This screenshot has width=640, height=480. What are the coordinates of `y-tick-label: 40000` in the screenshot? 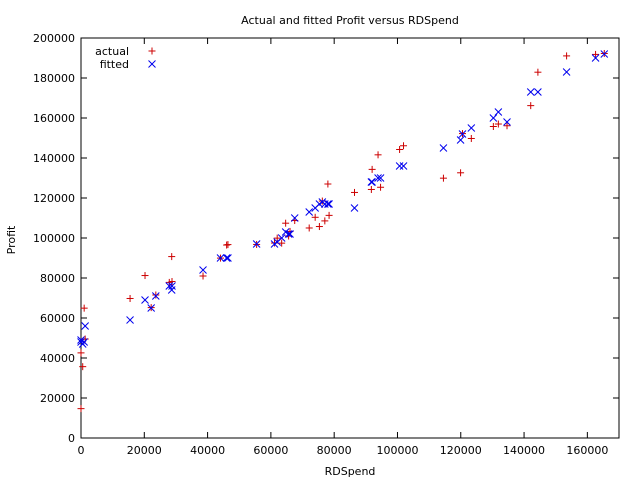 It's located at (57, 358).